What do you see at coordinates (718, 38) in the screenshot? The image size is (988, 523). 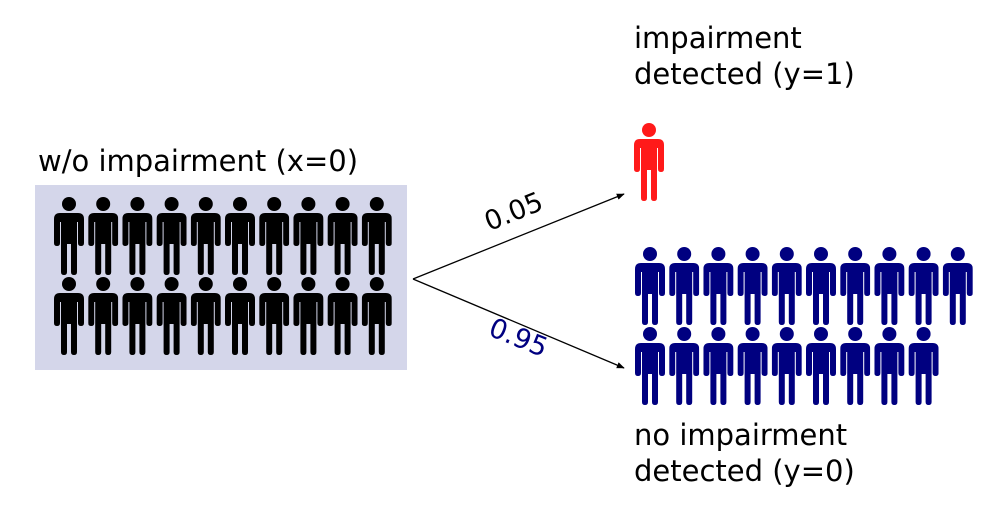 I see `impairment-detected-label-line1: impairment` at bounding box center [718, 38].